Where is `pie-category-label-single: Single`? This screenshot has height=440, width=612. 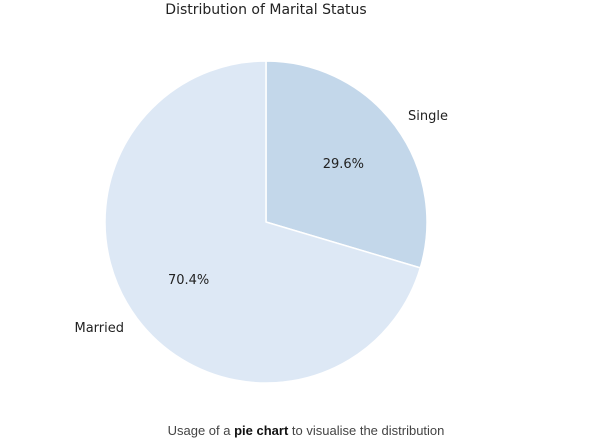 pie-category-label-single: Single is located at coordinates (428, 116).